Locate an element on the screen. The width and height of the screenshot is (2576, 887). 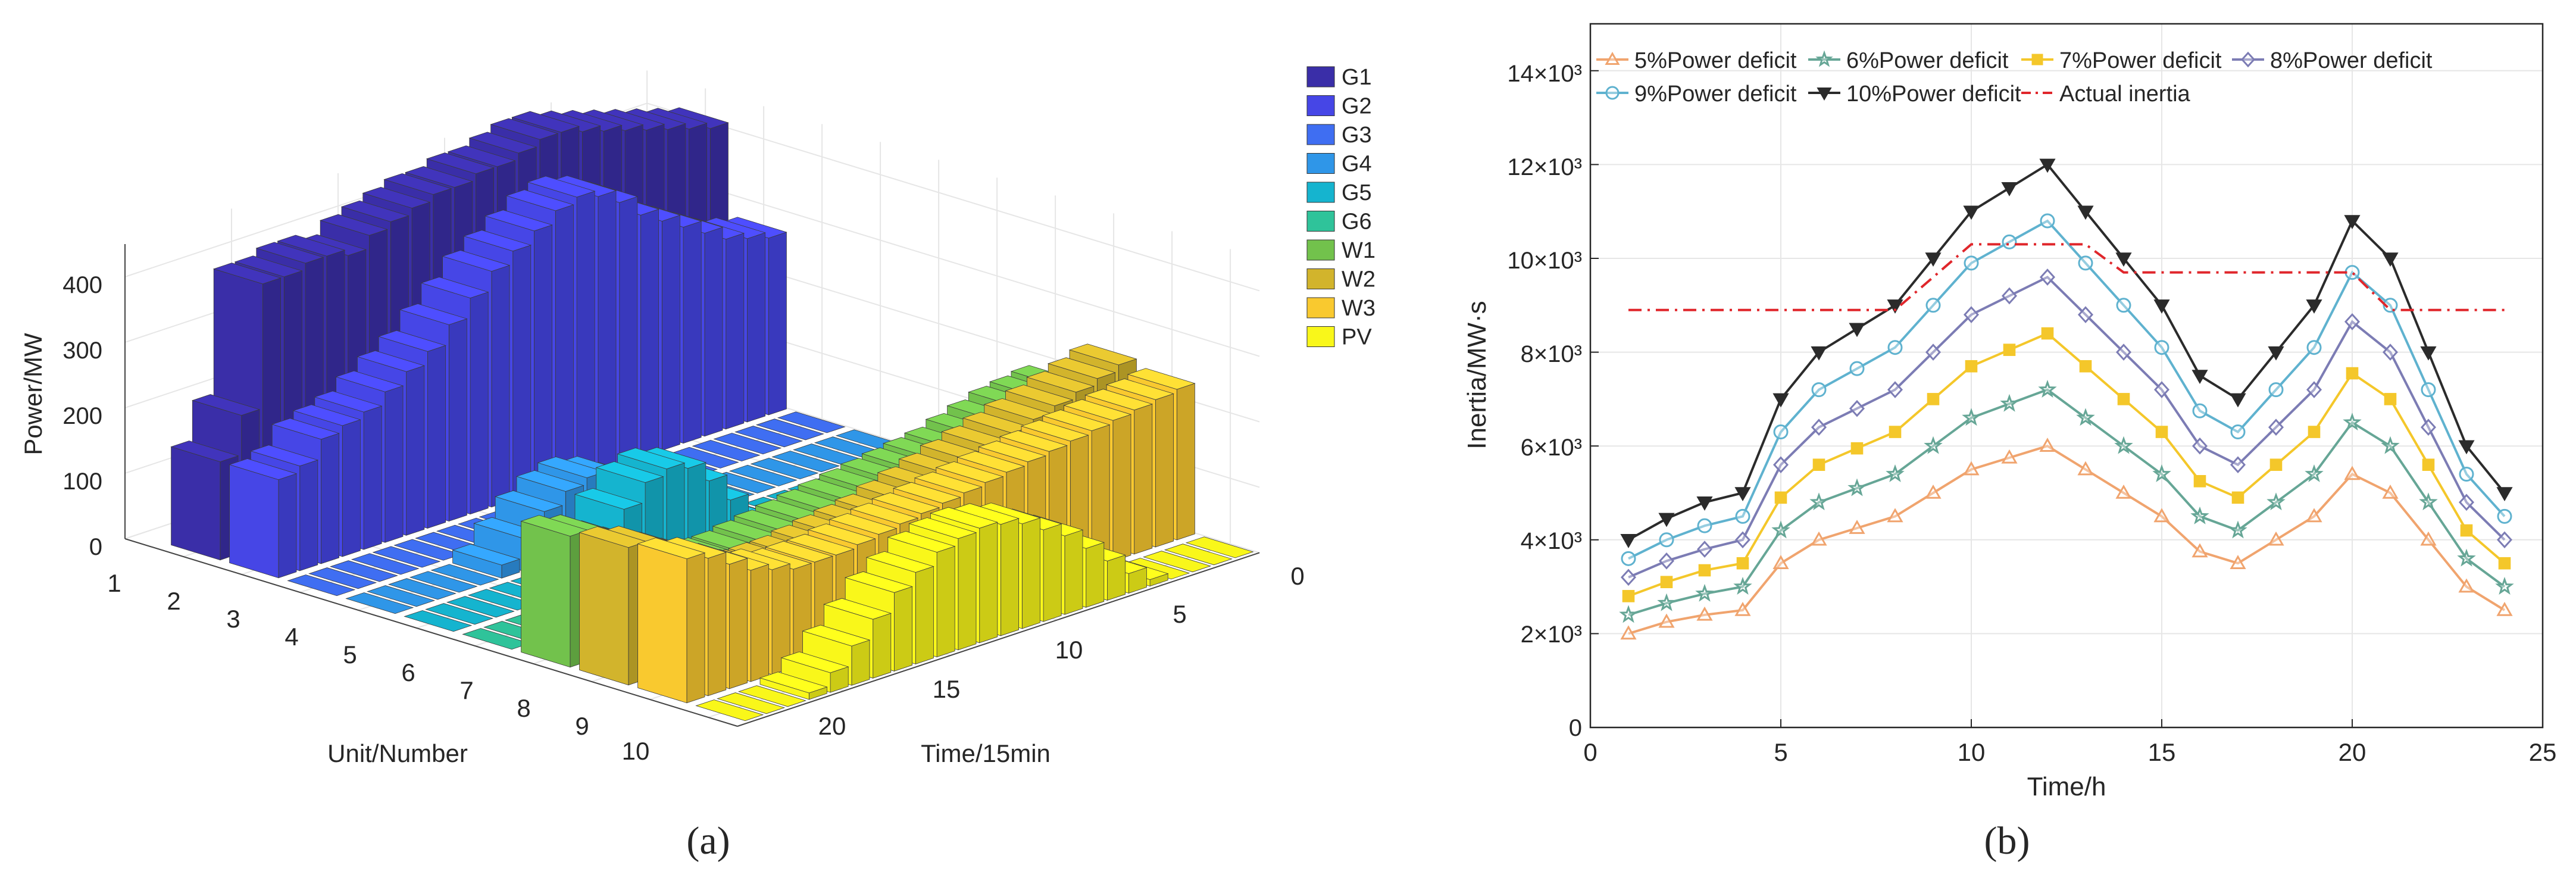
series-7-power-deficit is located at coordinates (2066, 464).